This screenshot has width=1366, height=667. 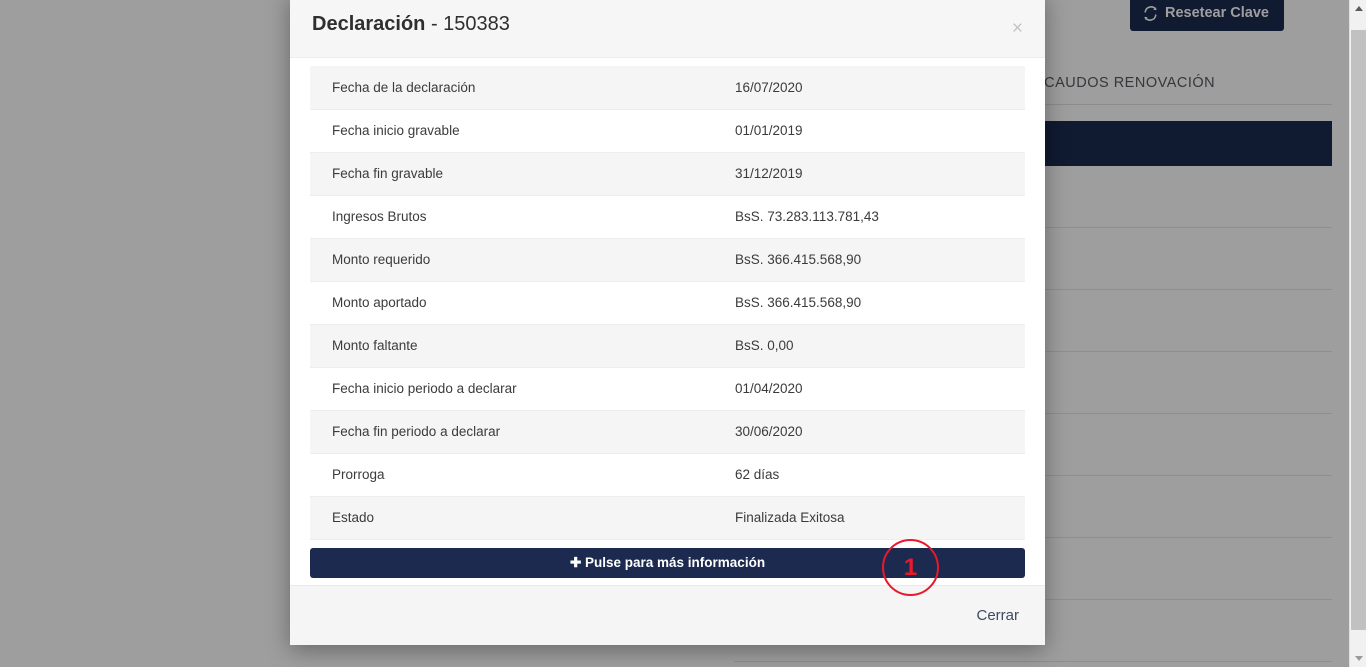 What do you see at coordinates (522, 88) in the screenshot?
I see `detail-label: Fecha de la declaración` at bounding box center [522, 88].